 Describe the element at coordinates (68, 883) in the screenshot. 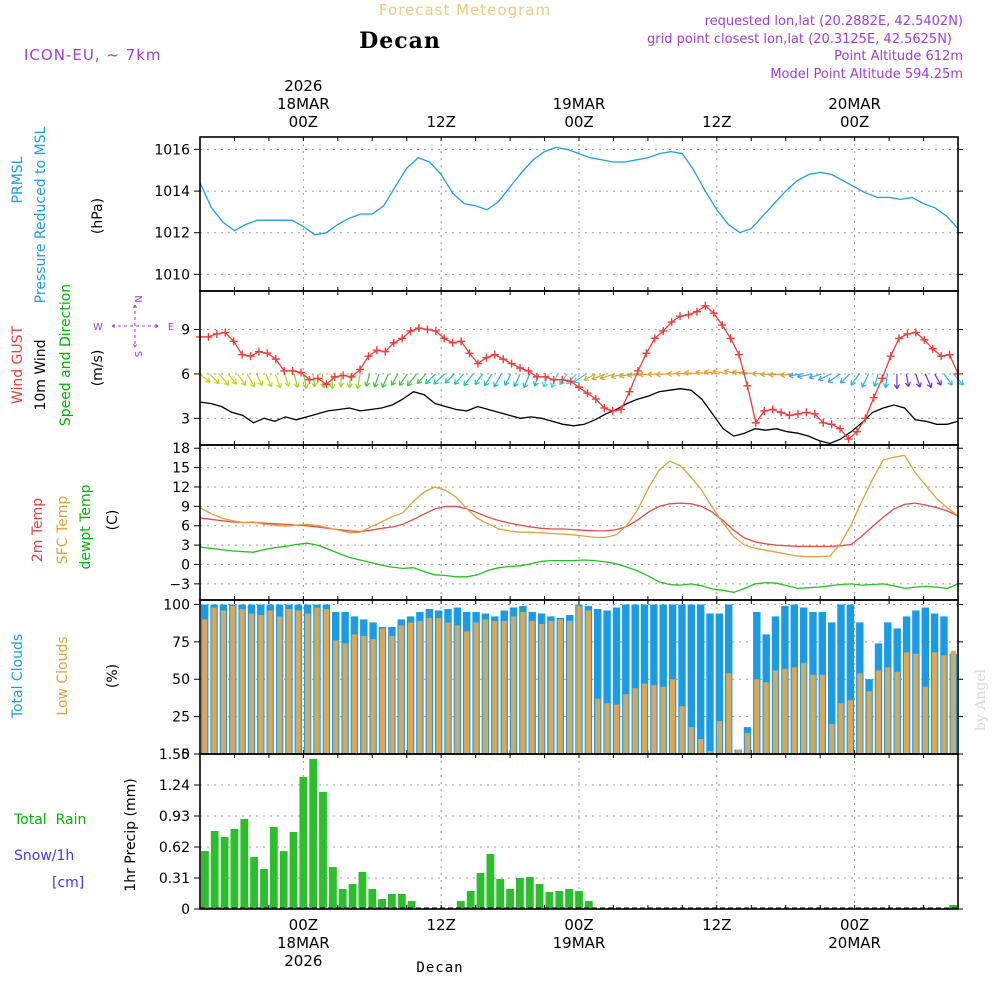

I see `snow-unit: [cm]` at that location.